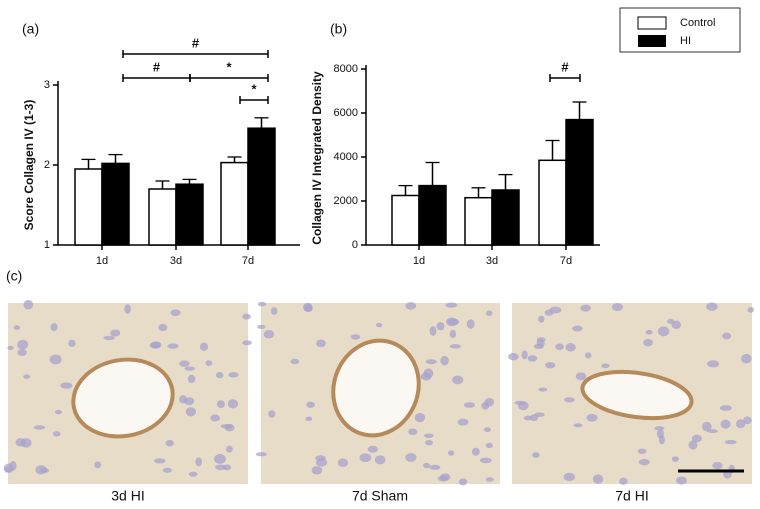 Image resolution: width=760 pixels, height=509 pixels. Describe the element at coordinates (47, 165) in the screenshot. I see `y-tick-label: 2` at that location.